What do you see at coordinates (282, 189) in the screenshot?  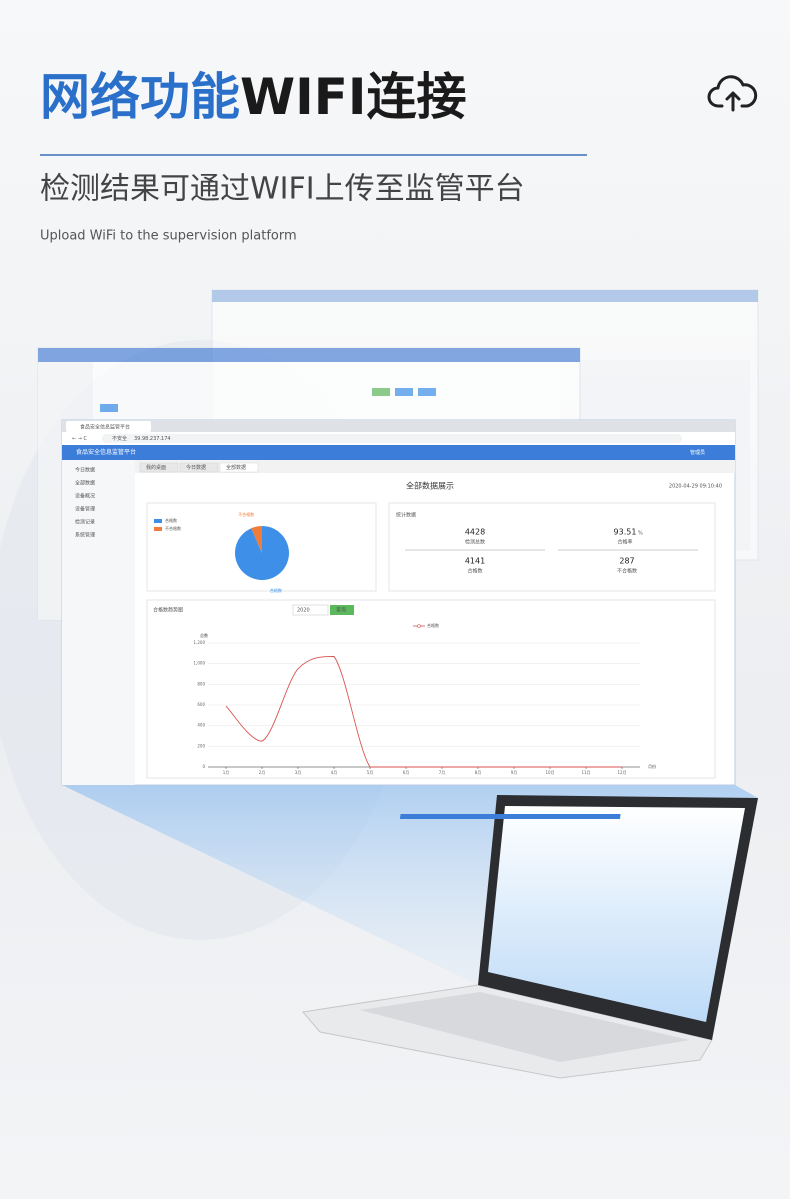 I see `subtitle: 检测结果可通过WIFI上传至监管平台` at bounding box center [282, 189].